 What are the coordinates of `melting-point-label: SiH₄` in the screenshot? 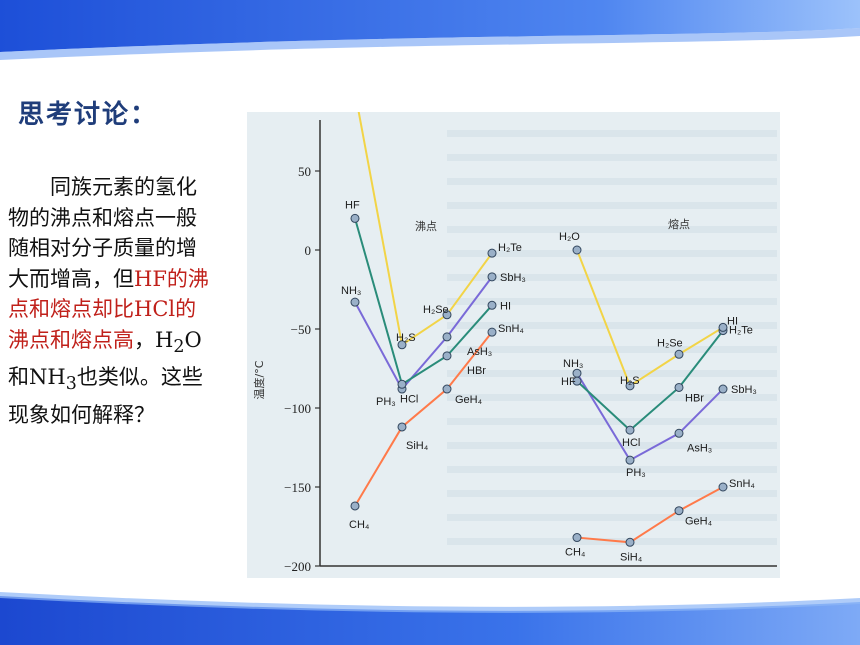 It's located at (631, 557).